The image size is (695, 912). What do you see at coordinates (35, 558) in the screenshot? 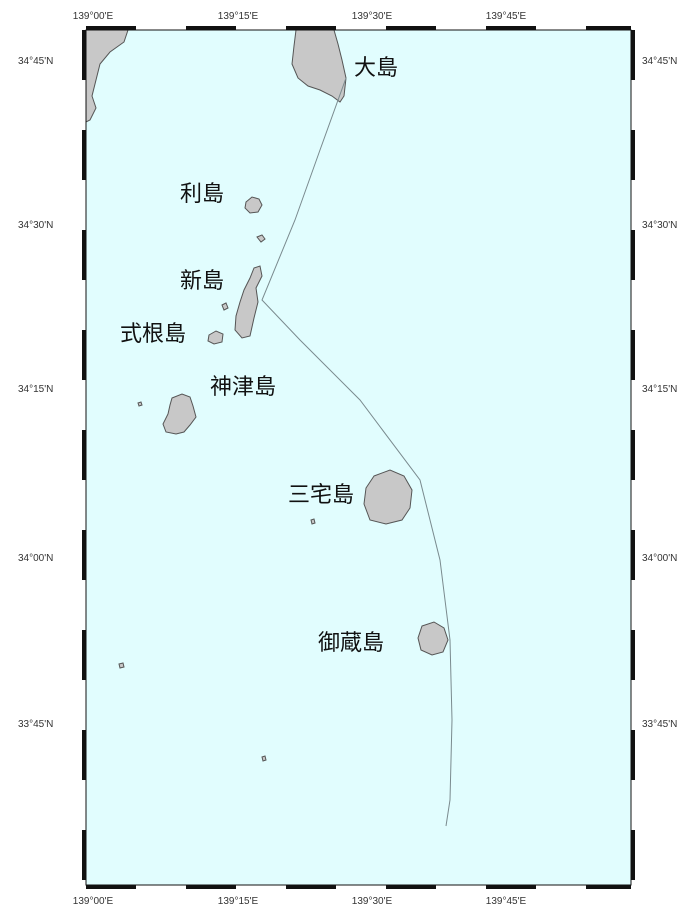
I see `left-tick-label: 34°00'N` at bounding box center [35, 558].